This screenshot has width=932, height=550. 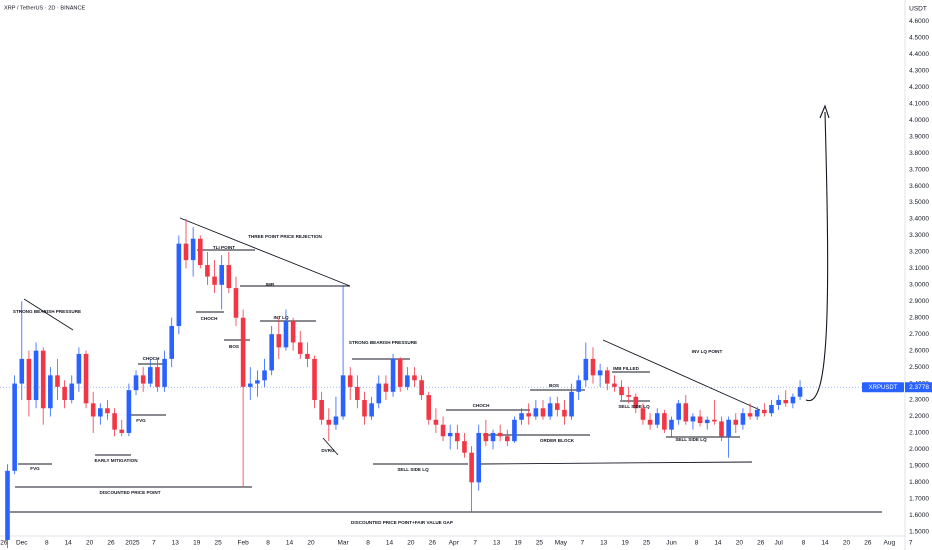 I want to click on annotation-label: DVRG, so click(x=328, y=450).